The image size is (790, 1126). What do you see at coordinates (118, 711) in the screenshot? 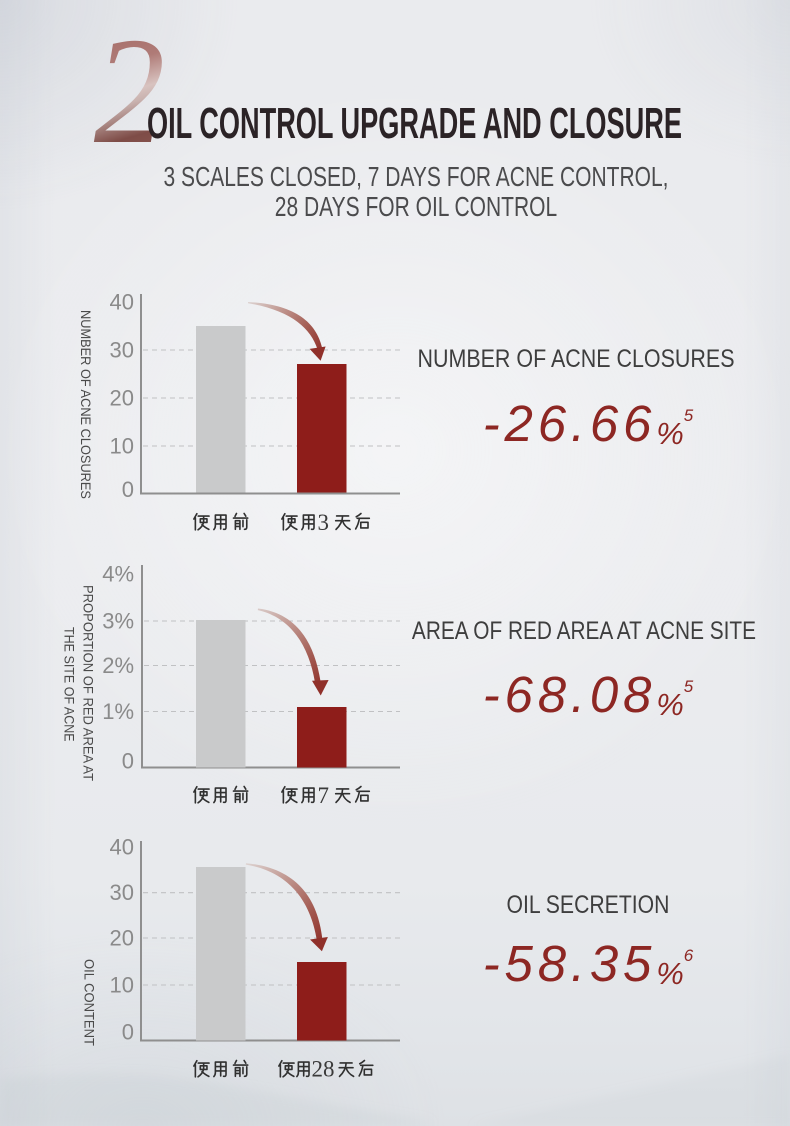
I see `svg-text: 1%` at bounding box center [118, 711].